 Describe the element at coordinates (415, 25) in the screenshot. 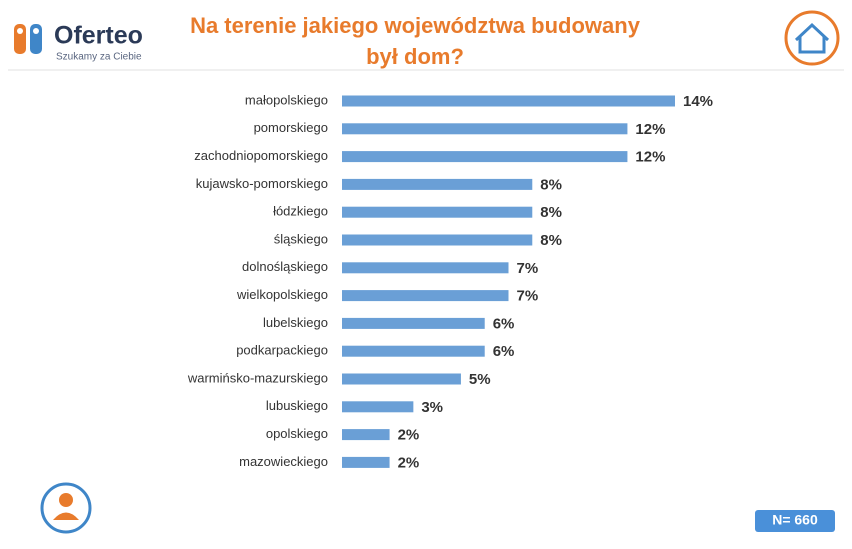

I see `chart-title: Na terenie jakiego województwa budowany` at that location.